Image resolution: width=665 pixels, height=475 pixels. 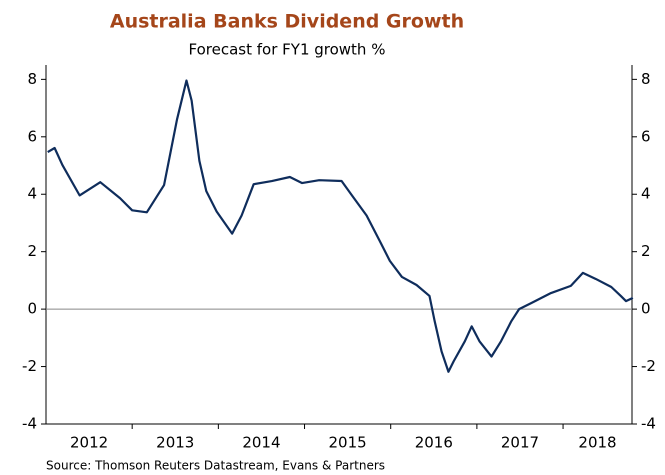 I want to click on x-tick-label: 2018, so click(x=597, y=443).